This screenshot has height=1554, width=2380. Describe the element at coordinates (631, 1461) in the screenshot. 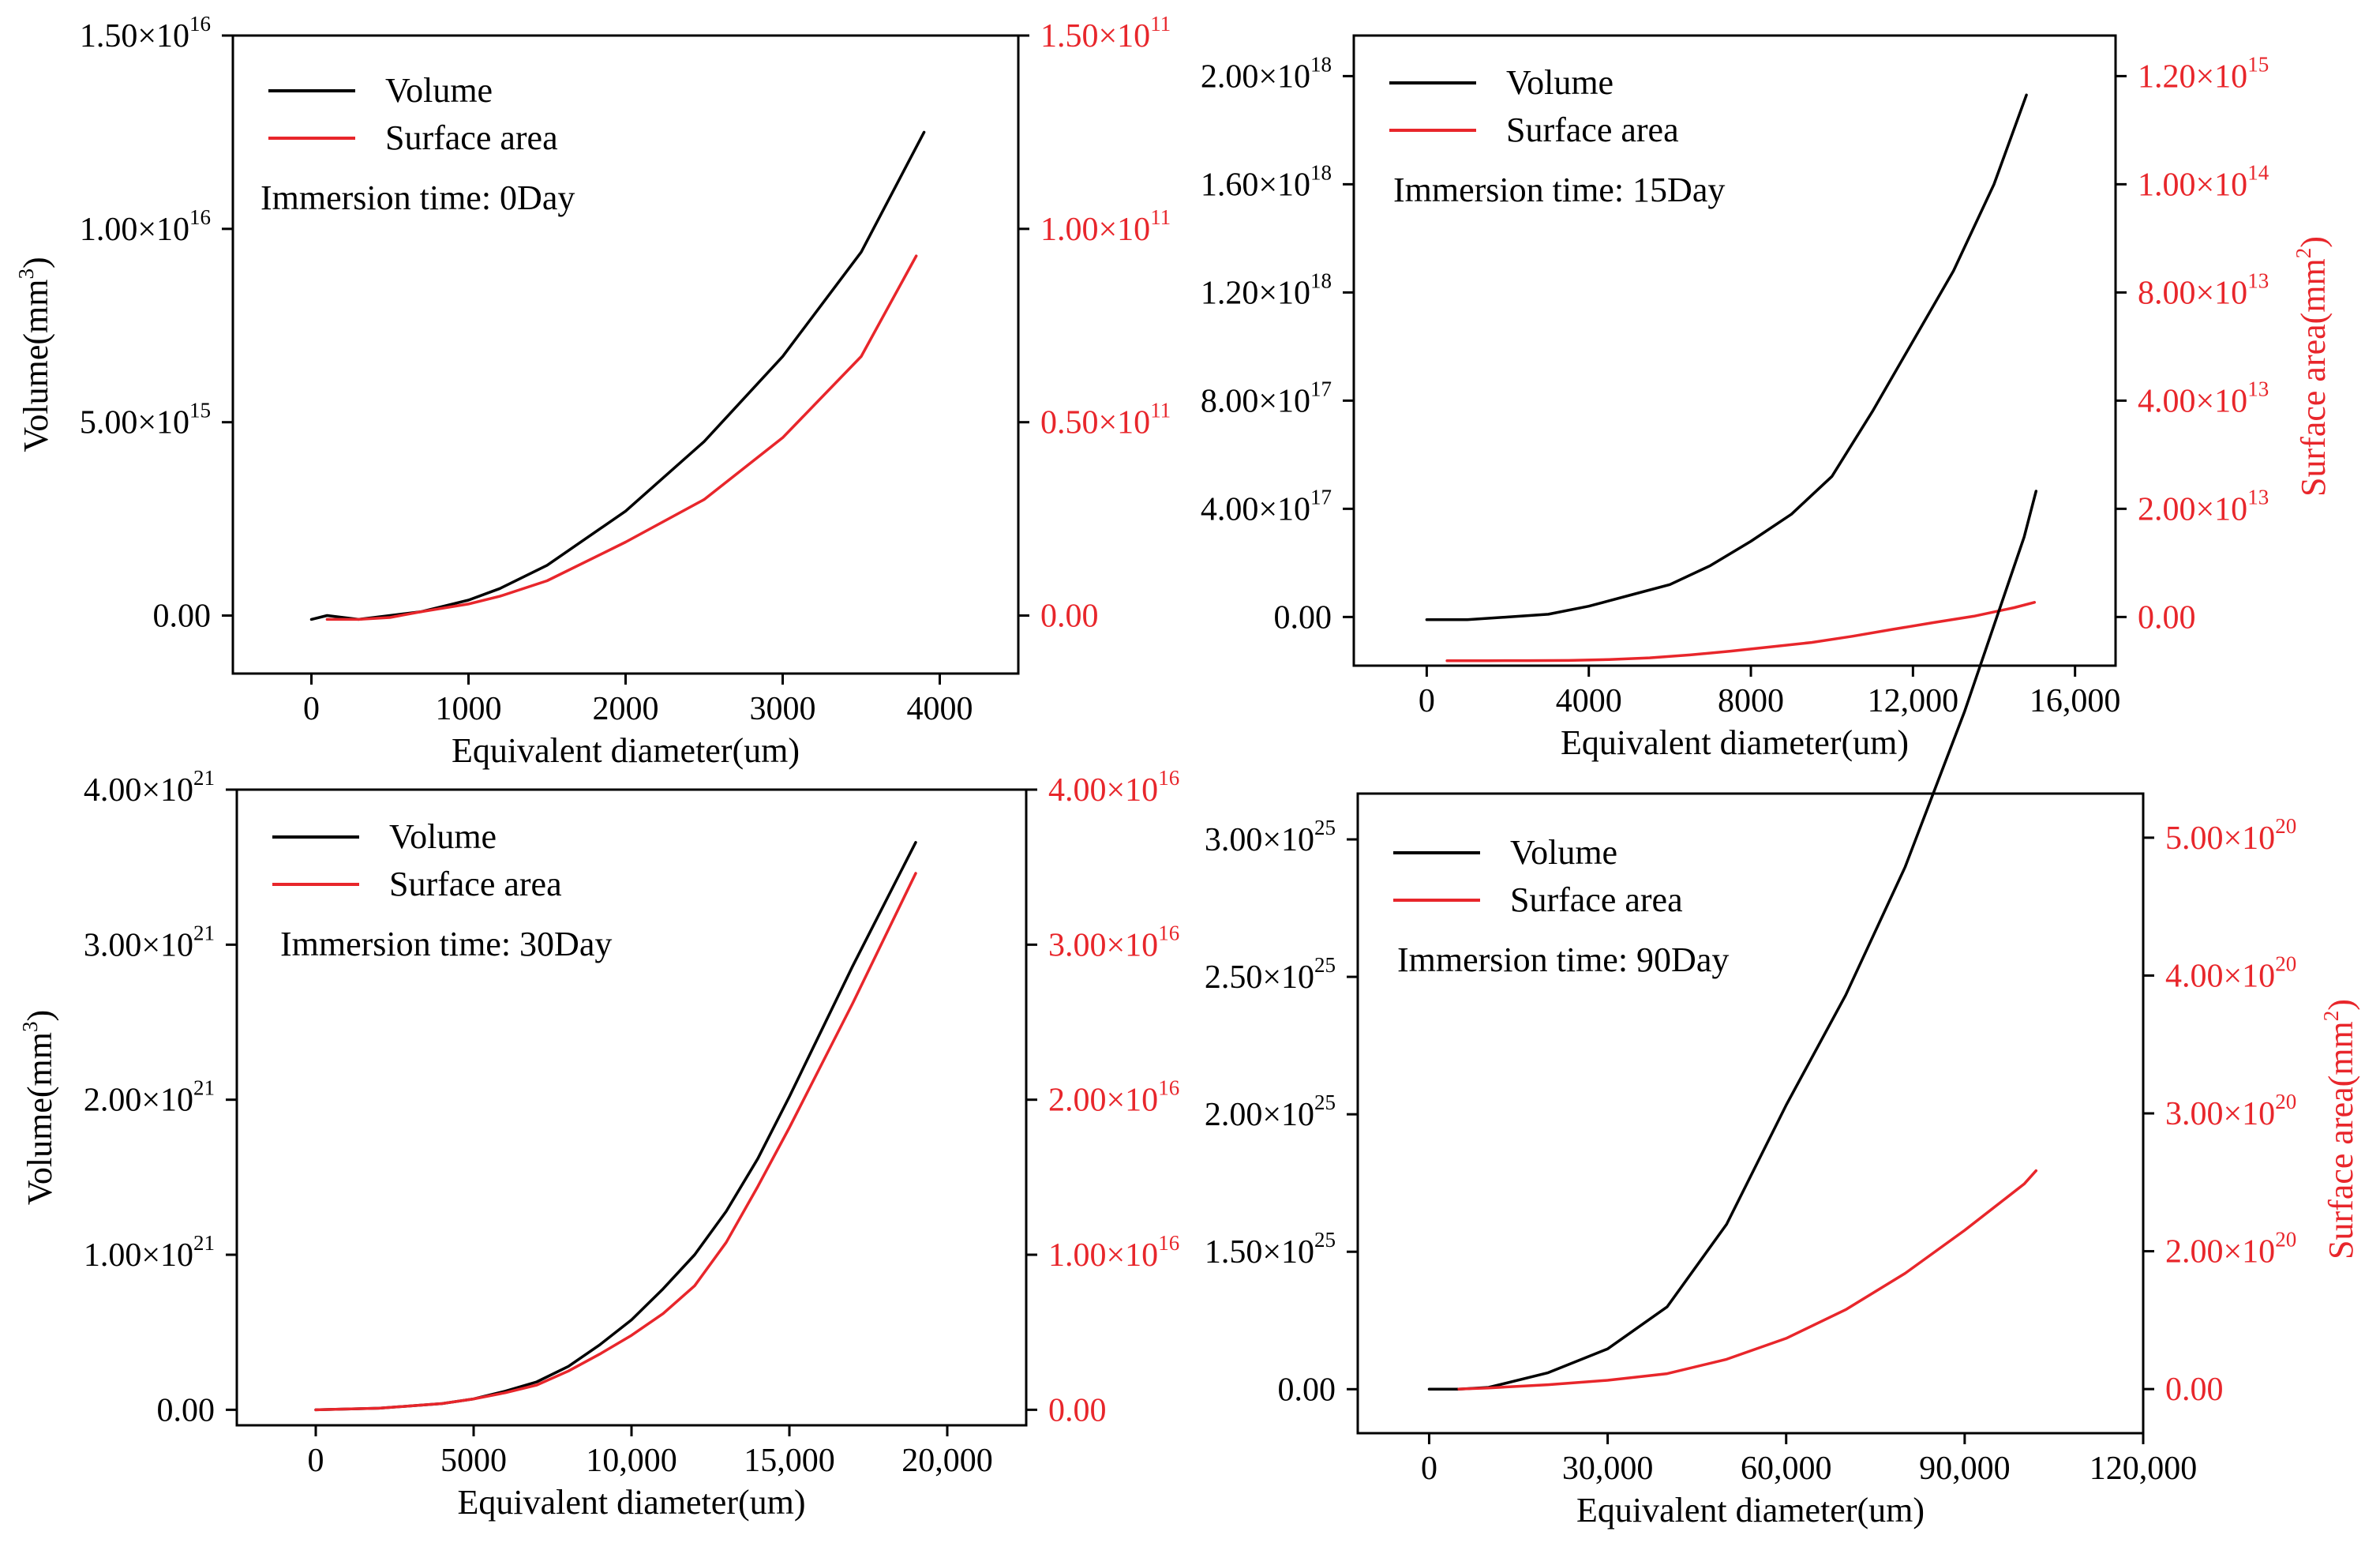

I see `x-tick-label: 10,000` at that location.